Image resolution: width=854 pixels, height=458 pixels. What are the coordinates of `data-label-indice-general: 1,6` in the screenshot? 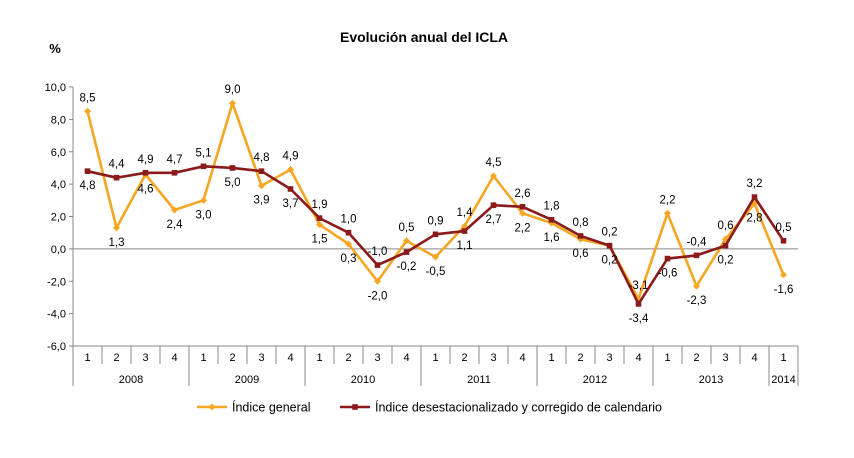 It's located at (552, 238).